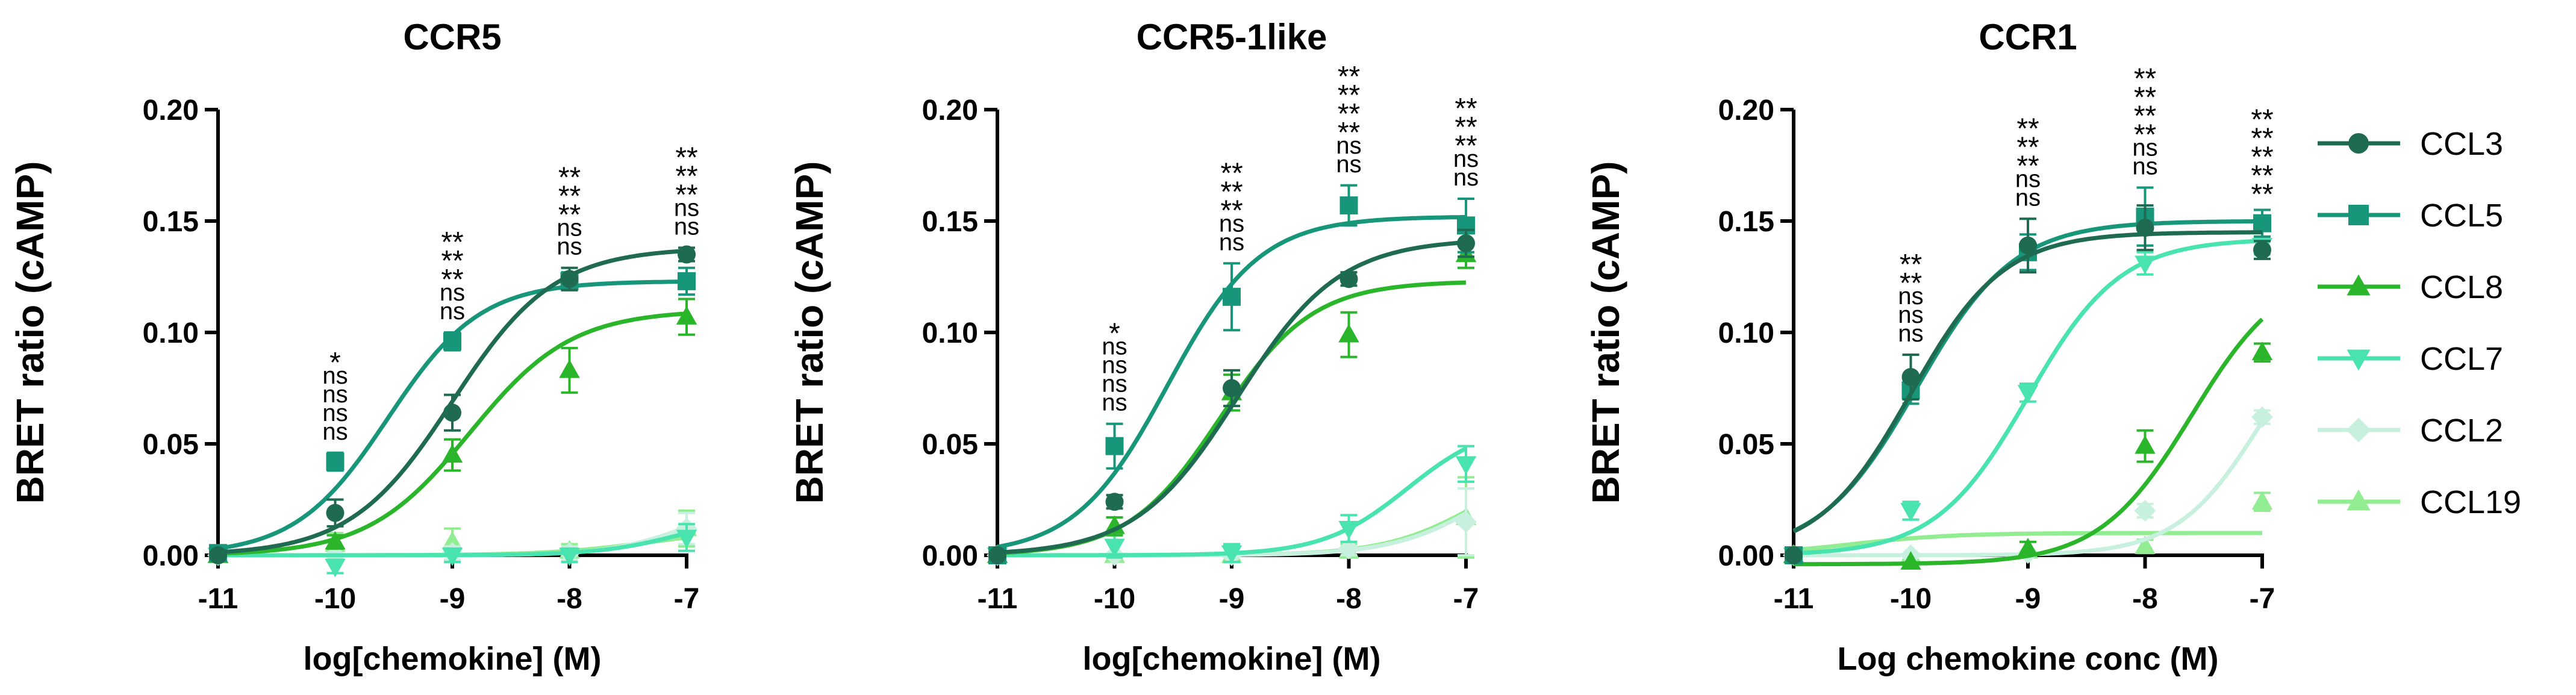 Image resolution: width=2576 pixels, height=695 pixels. I want to click on legend-label: CCL5, so click(2461, 216).